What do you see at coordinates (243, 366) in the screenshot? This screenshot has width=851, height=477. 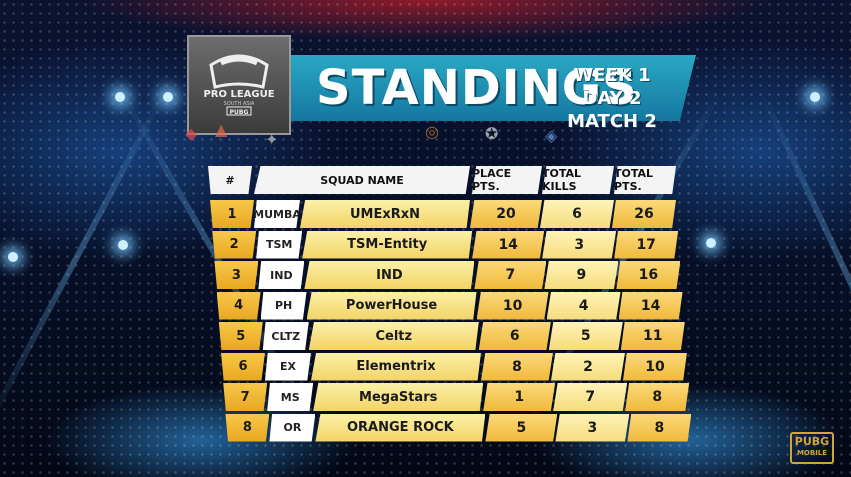 I see `rank-cell: 6` at bounding box center [243, 366].